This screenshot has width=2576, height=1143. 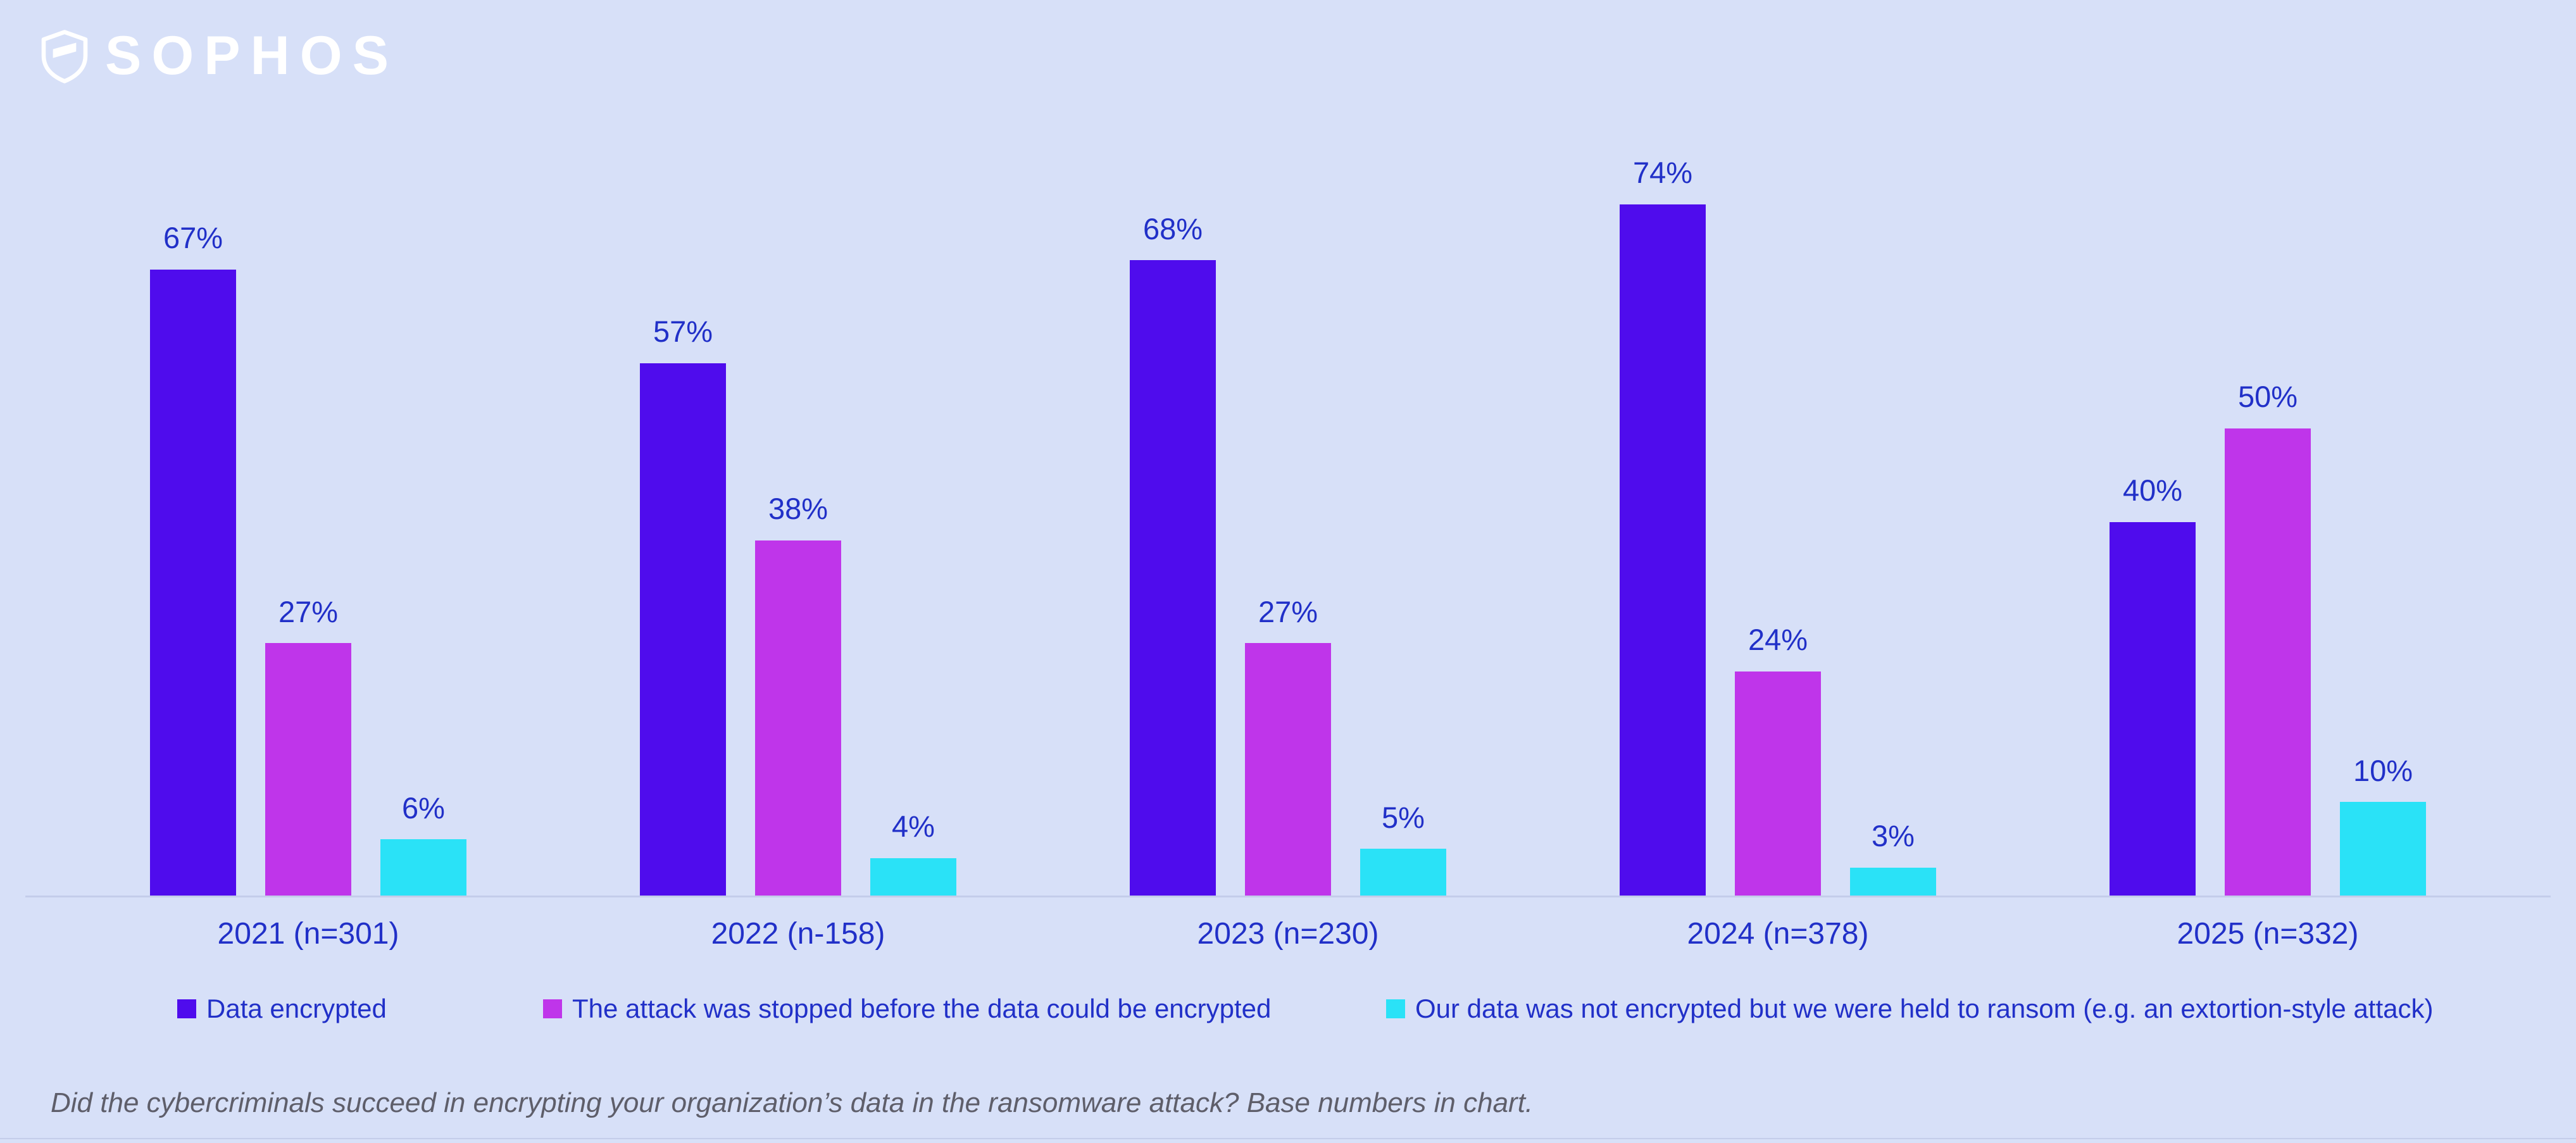 I want to click on bar-column: 10%, so click(x=2383, y=825).